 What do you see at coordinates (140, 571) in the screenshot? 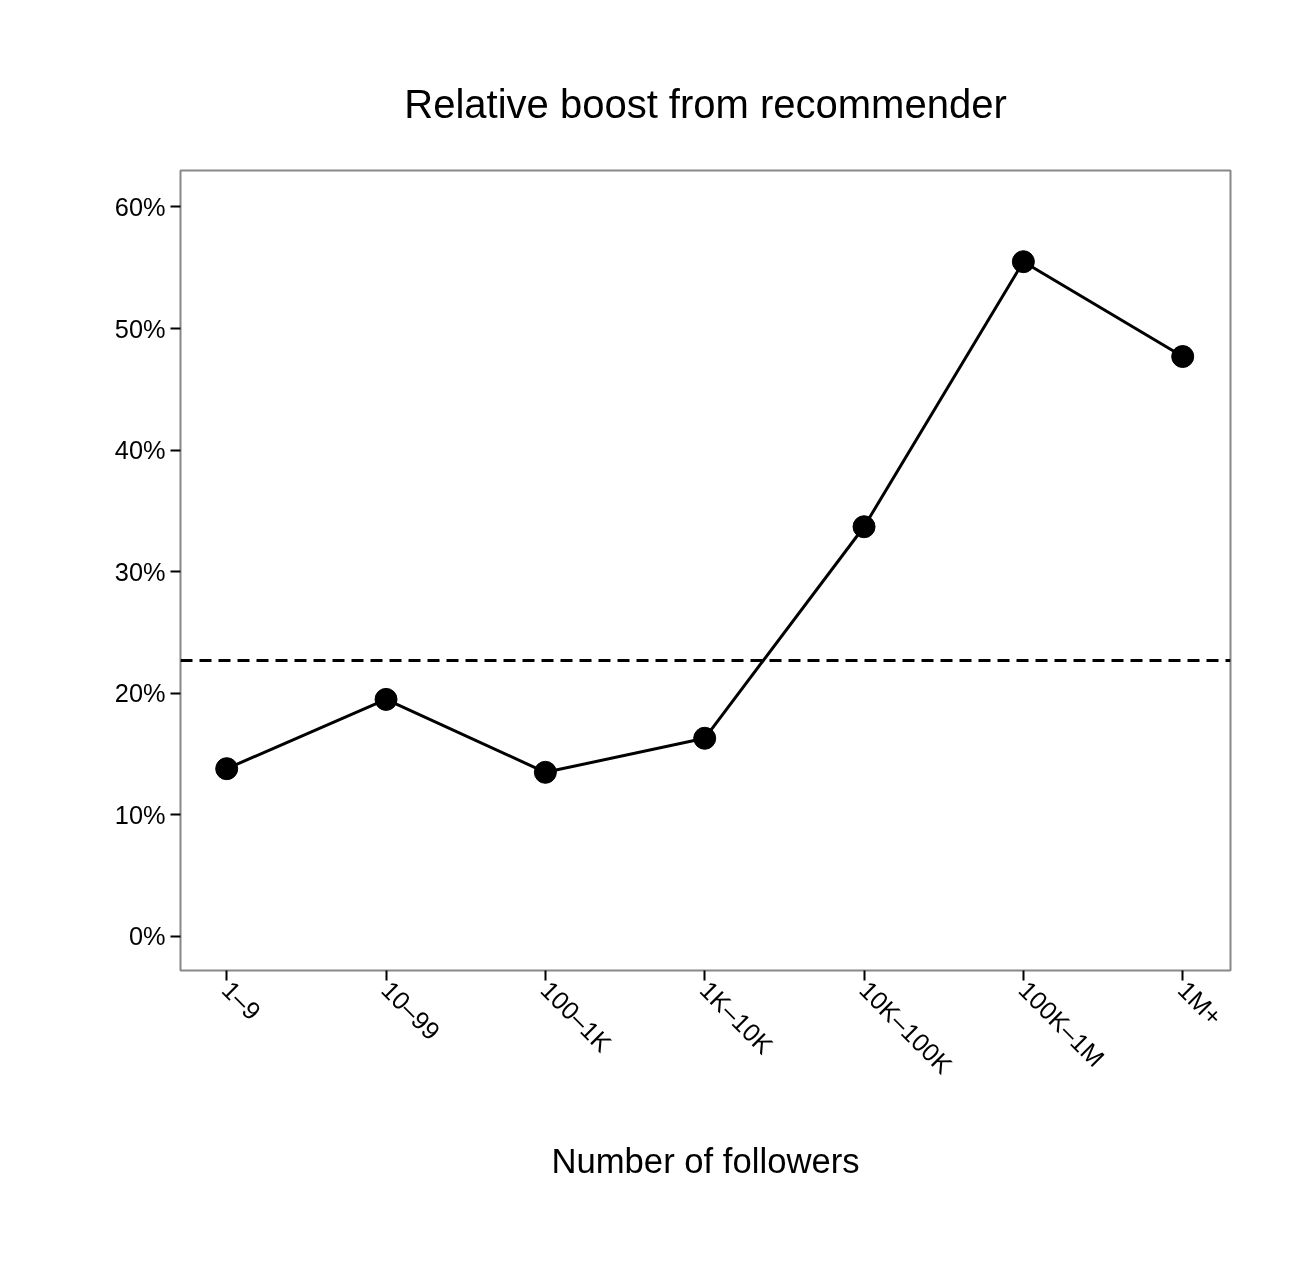
I see `y-tick-label: 30%` at bounding box center [140, 571].